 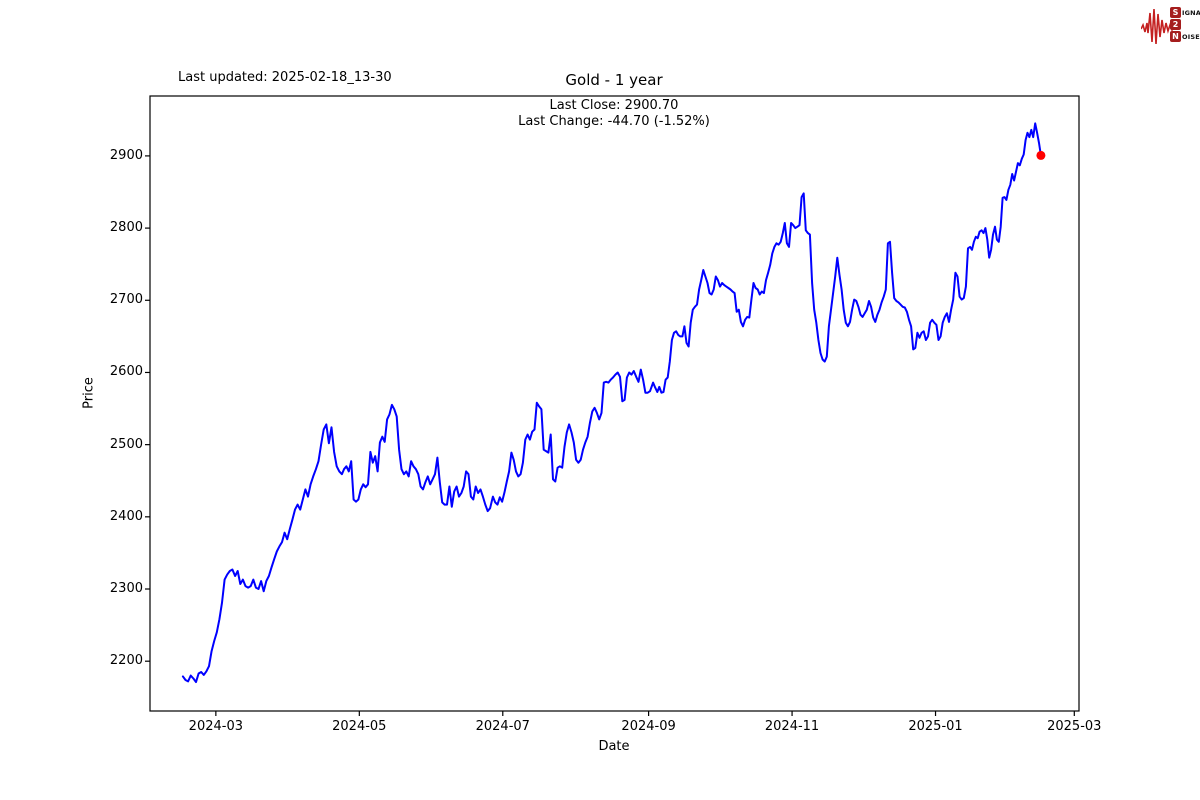 What do you see at coordinates (126, 155) in the screenshot?
I see `y-tick-label: 2900` at bounding box center [126, 155].